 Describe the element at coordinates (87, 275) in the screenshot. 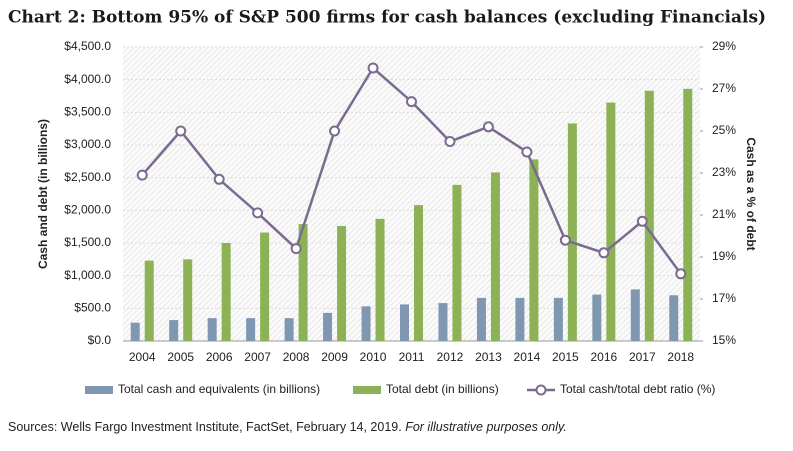

I see `y-tick-label: $1,000.0` at that location.